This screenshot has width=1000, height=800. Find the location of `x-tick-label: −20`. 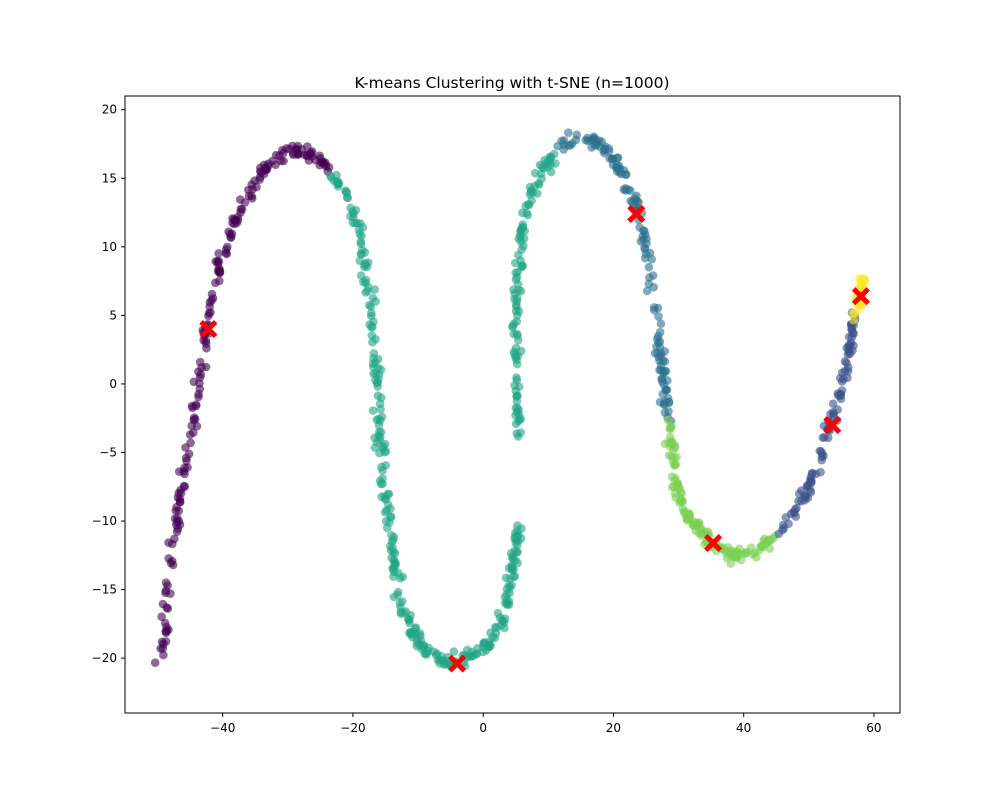

x-tick-label: −20 is located at coordinates (352, 728).